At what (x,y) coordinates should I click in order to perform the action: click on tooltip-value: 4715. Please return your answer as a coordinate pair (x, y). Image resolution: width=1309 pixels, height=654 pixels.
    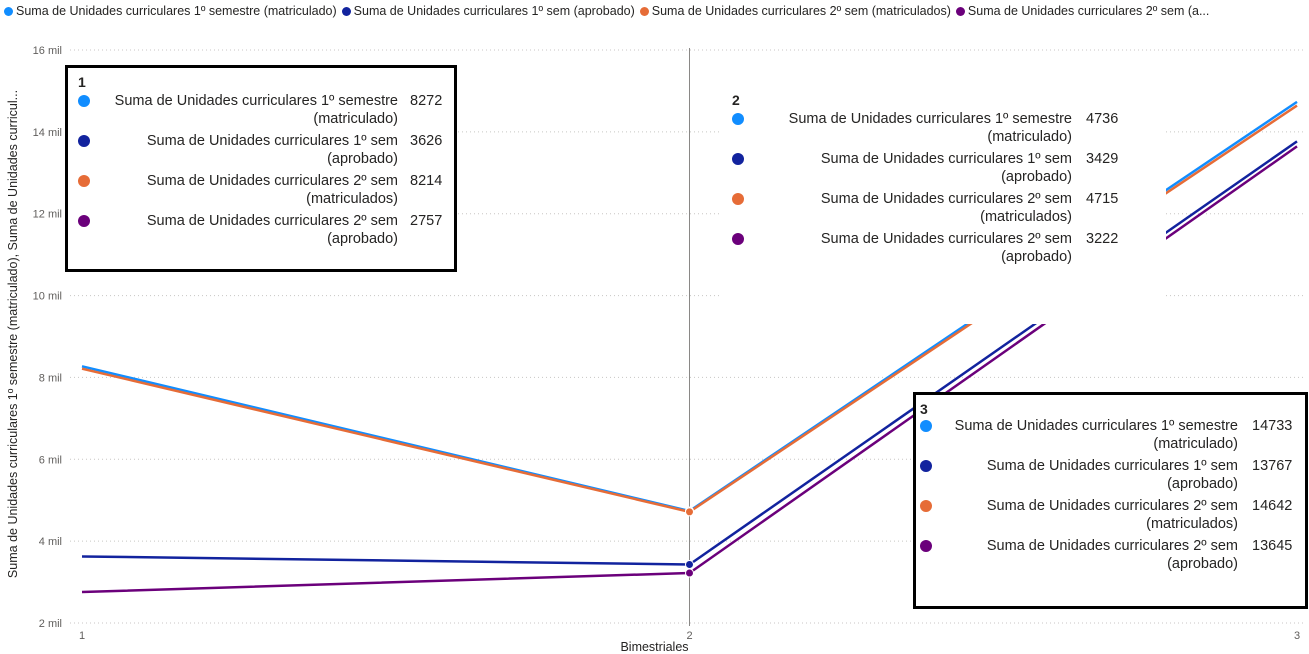
    Looking at the image, I should click on (1102, 199).